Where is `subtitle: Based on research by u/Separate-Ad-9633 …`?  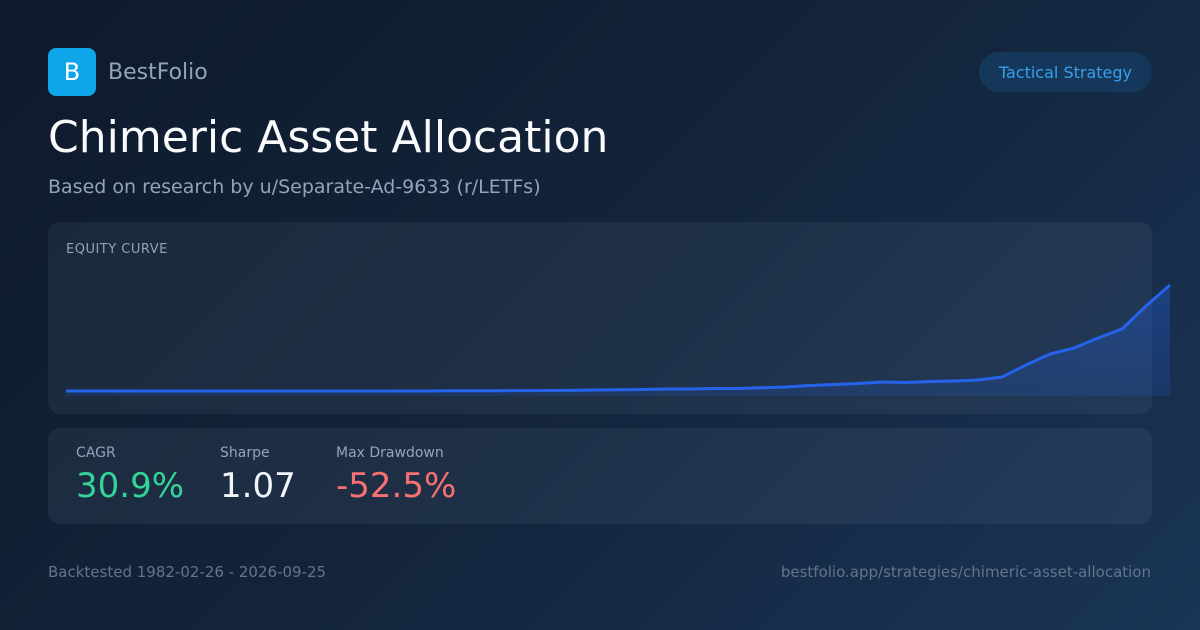 subtitle: Based on research by u/Separate-Ad-9633 … is located at coordinates (294, 187).